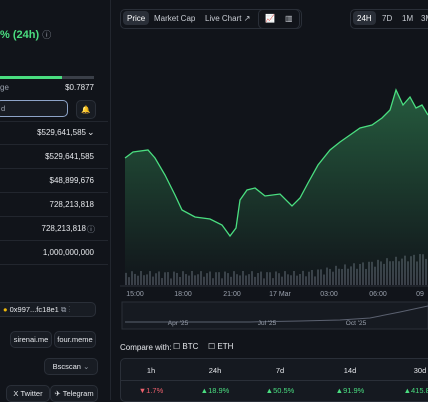 This screenshot has height=402, width=428. What do you see at coordinates (267, 323) in the screenshot?
I see `navigator-label: Jul '25` at bounding box center [267, 323].